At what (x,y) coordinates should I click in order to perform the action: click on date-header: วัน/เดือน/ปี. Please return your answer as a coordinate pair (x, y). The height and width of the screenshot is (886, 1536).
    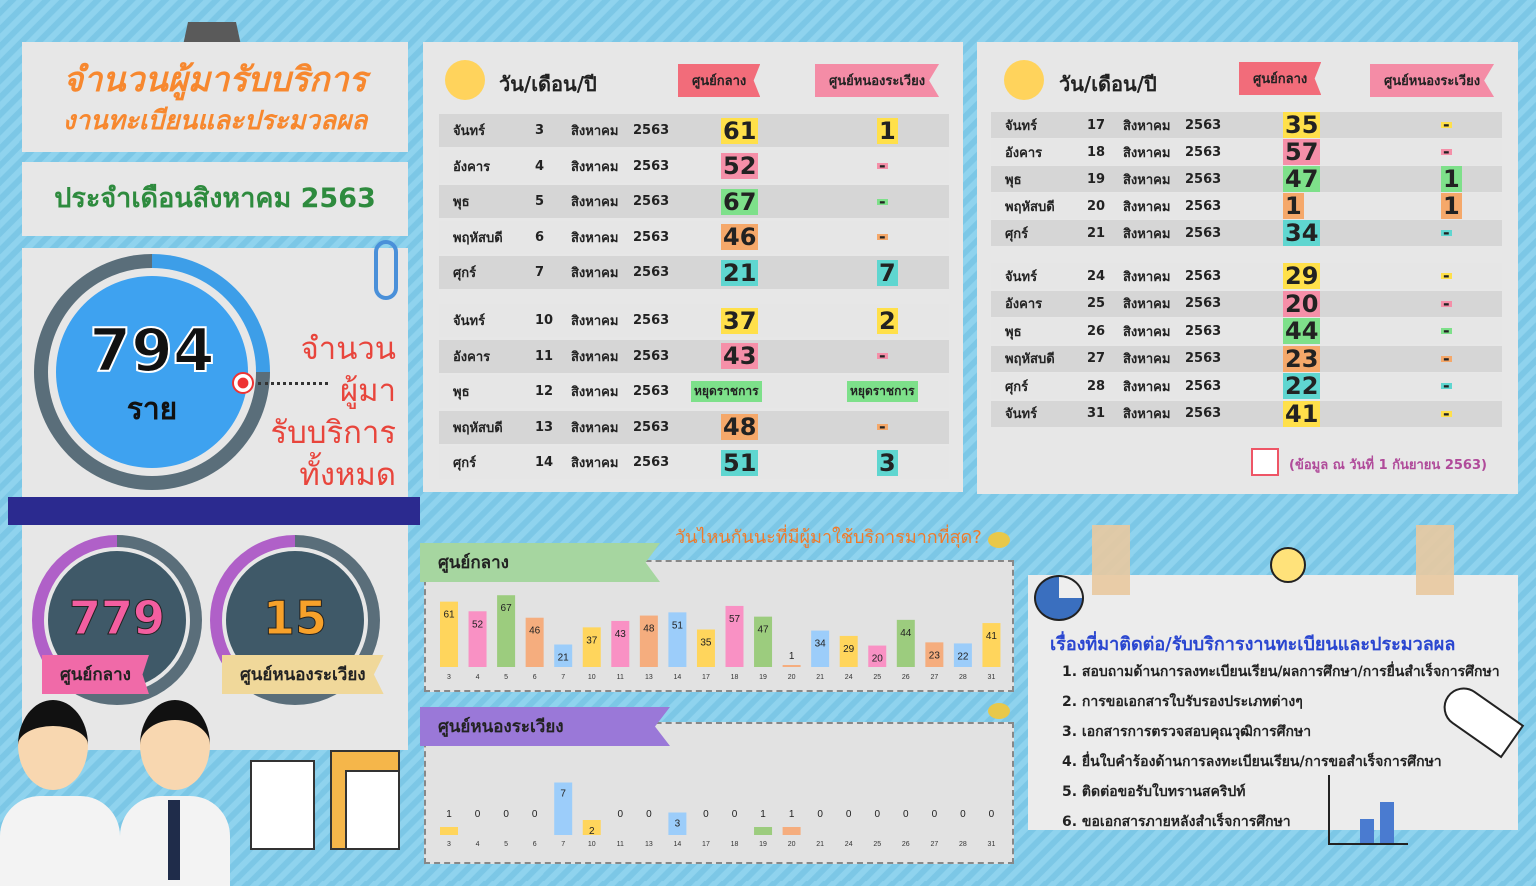
    Looking at the image, I should click on (548, 84).